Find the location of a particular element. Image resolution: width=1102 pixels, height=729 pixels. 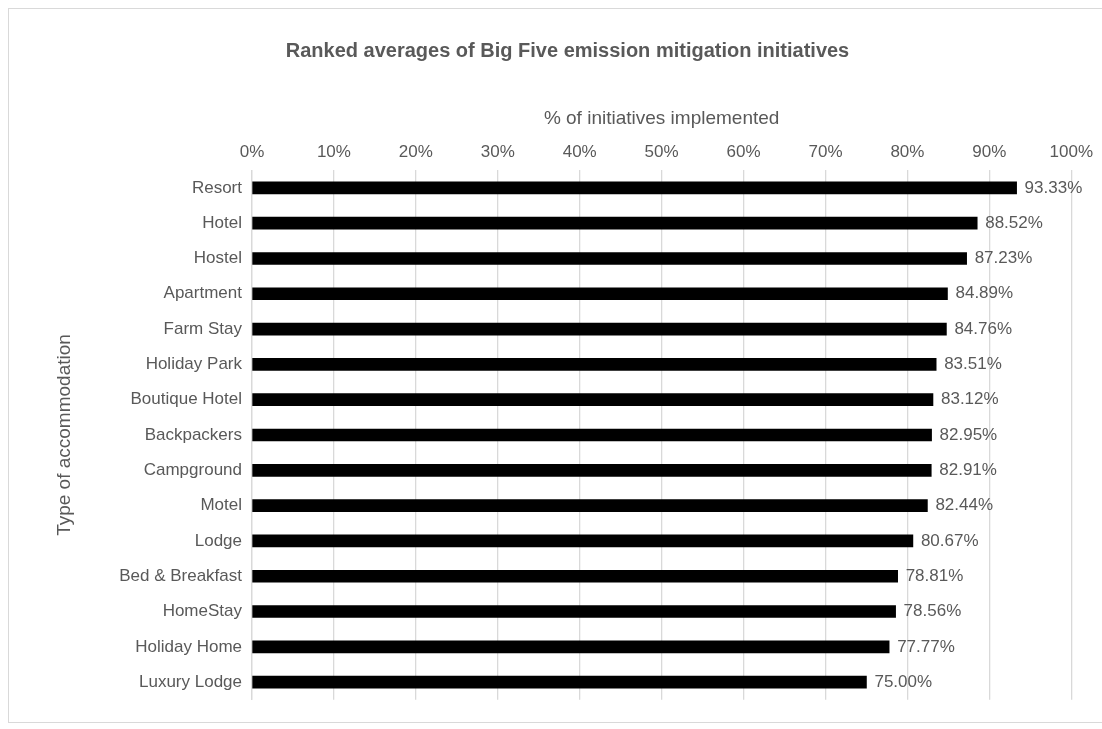

y-tick-label: HomeStay is located at coordinates (202, 611).